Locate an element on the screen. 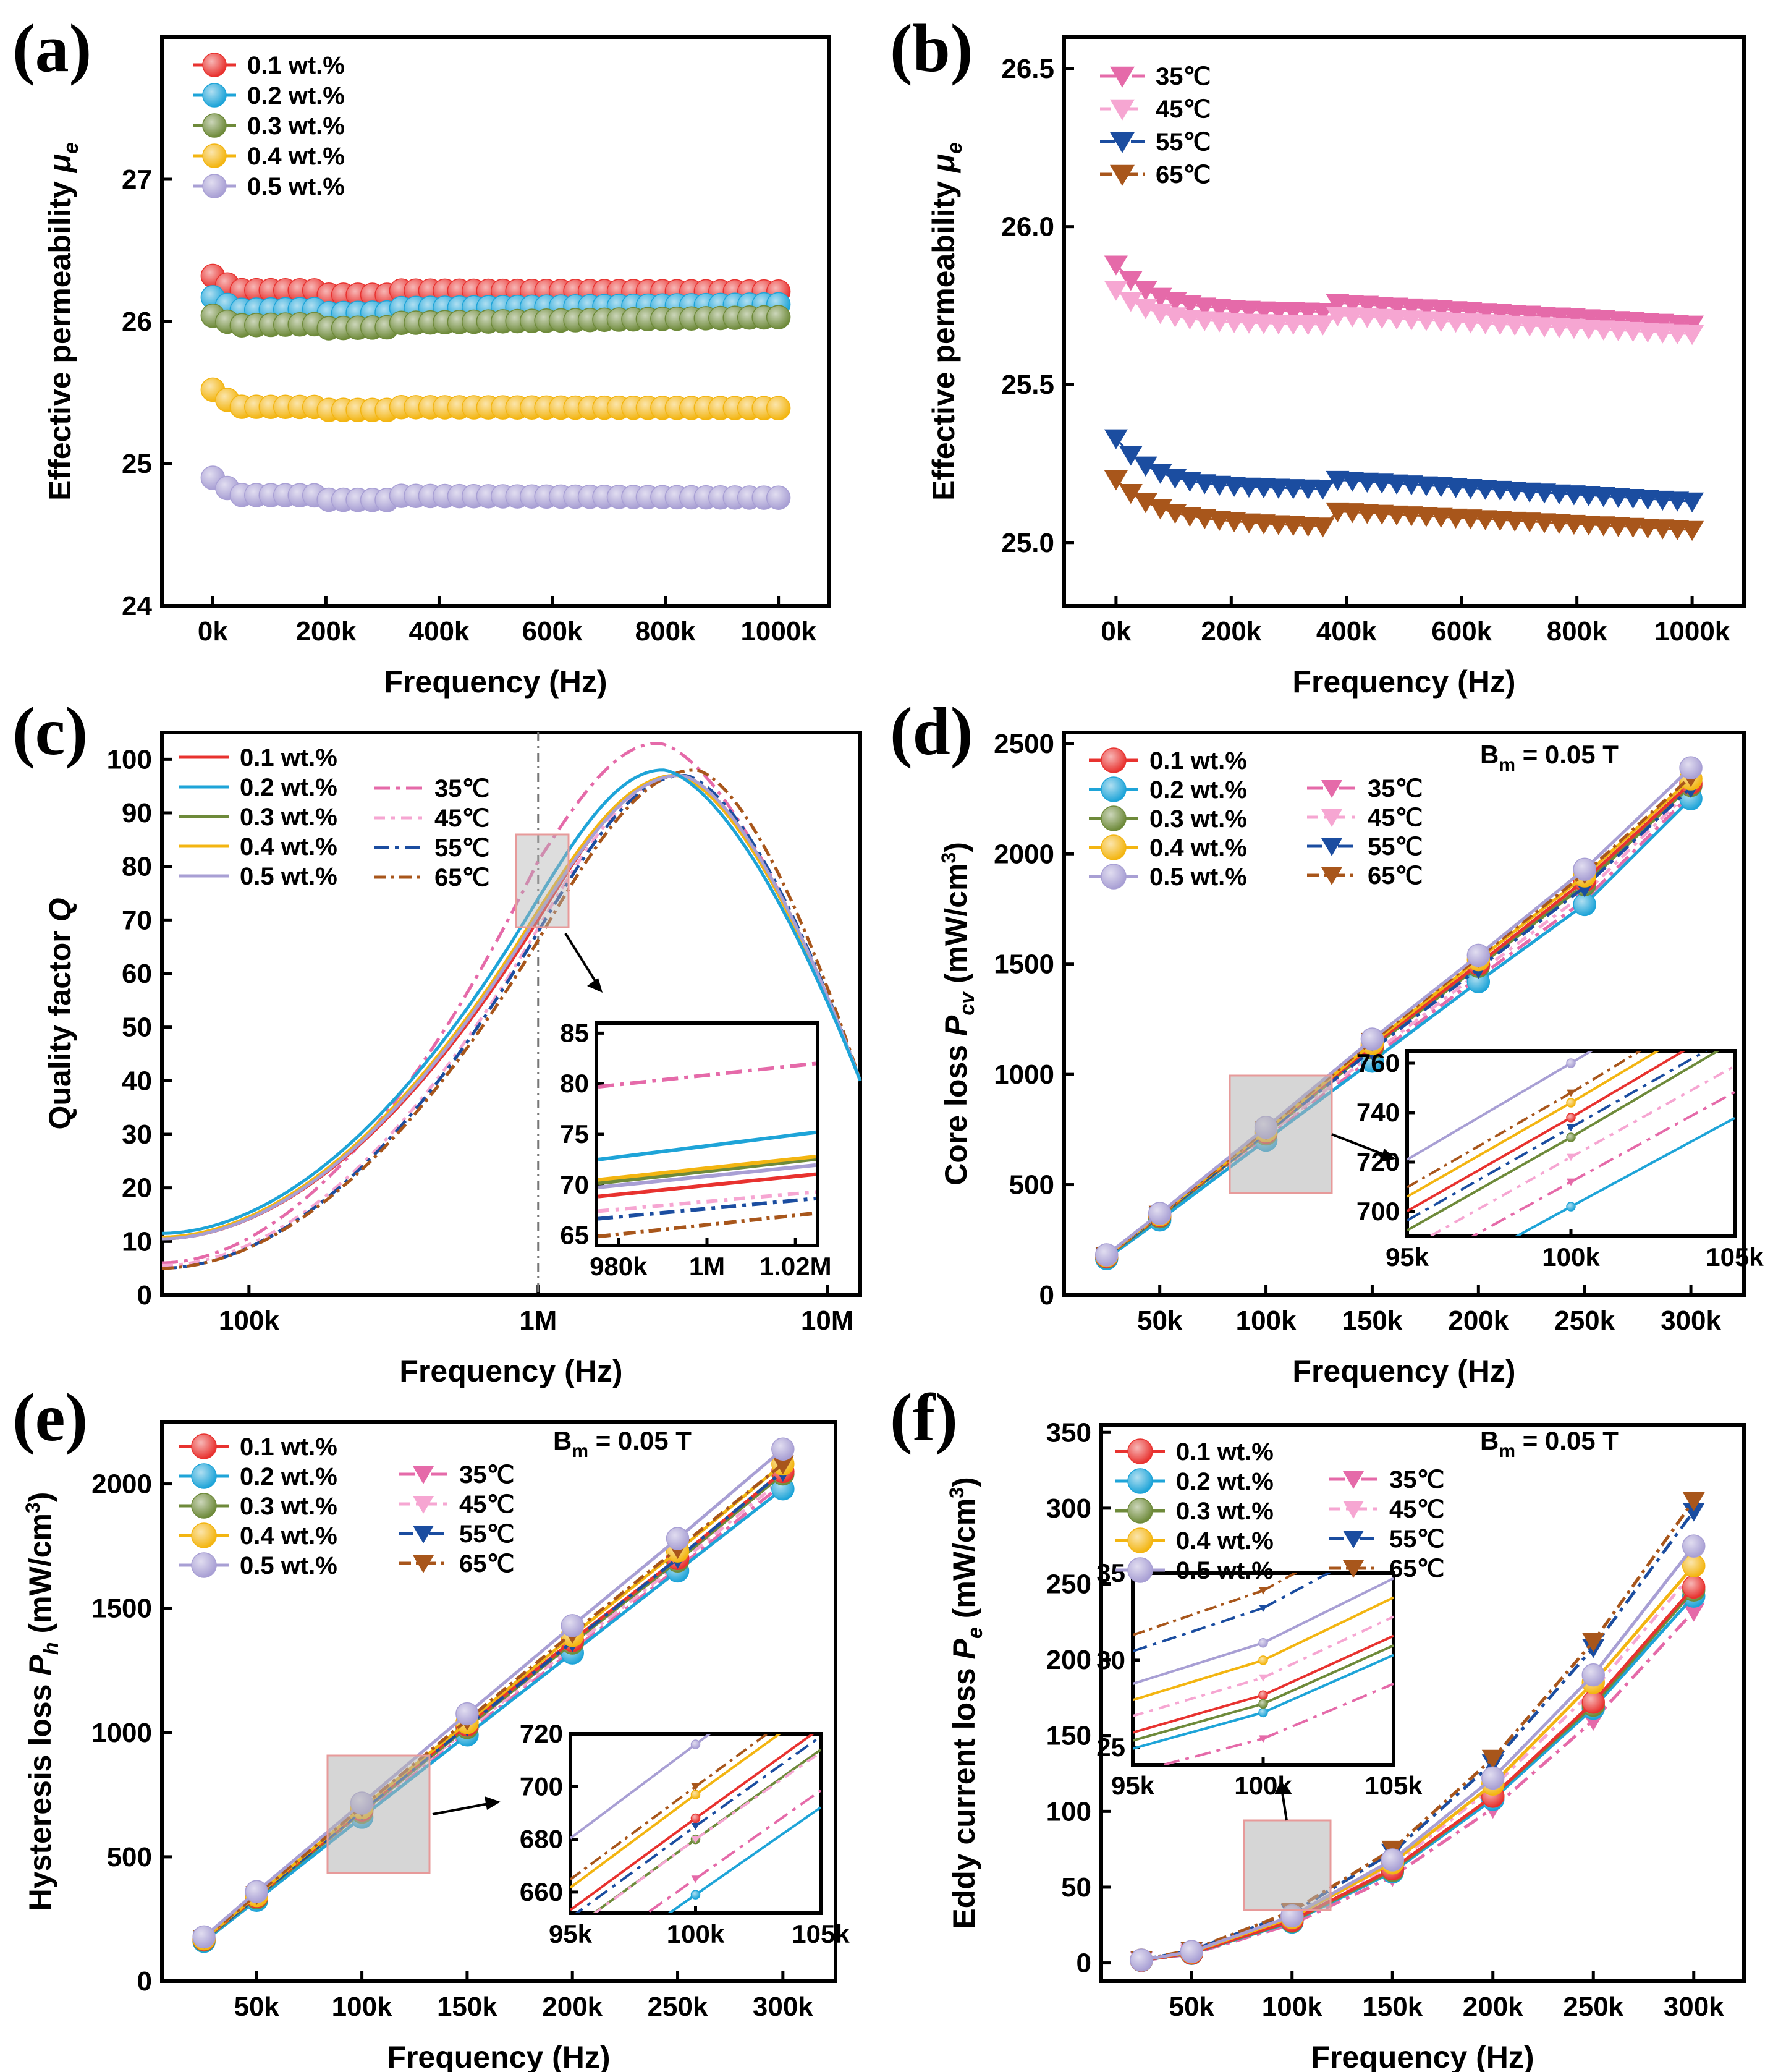 This screenshot has height=2072, width=1773. legend-item: 0.3 wt.% is located at coordinates (1168, 819).